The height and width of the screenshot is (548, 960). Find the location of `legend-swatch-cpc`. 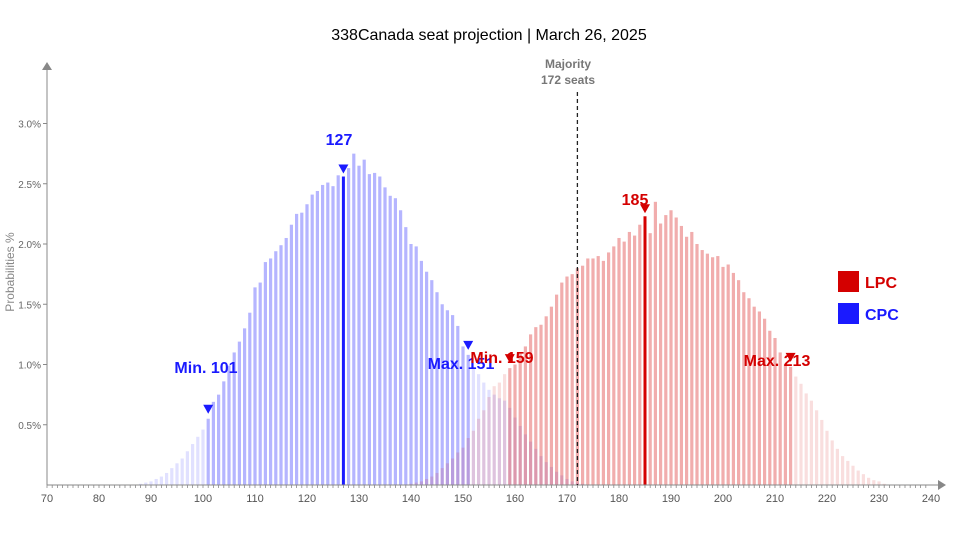

legend-swatch-cpc is located at coordinates (848, 313).